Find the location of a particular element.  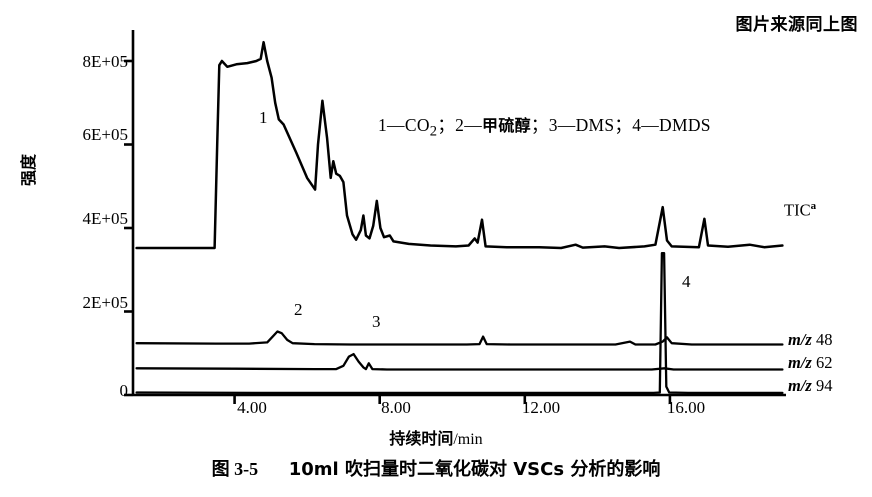

caption-figure-number: 图 3-5 is located at coordinates (235, 469).